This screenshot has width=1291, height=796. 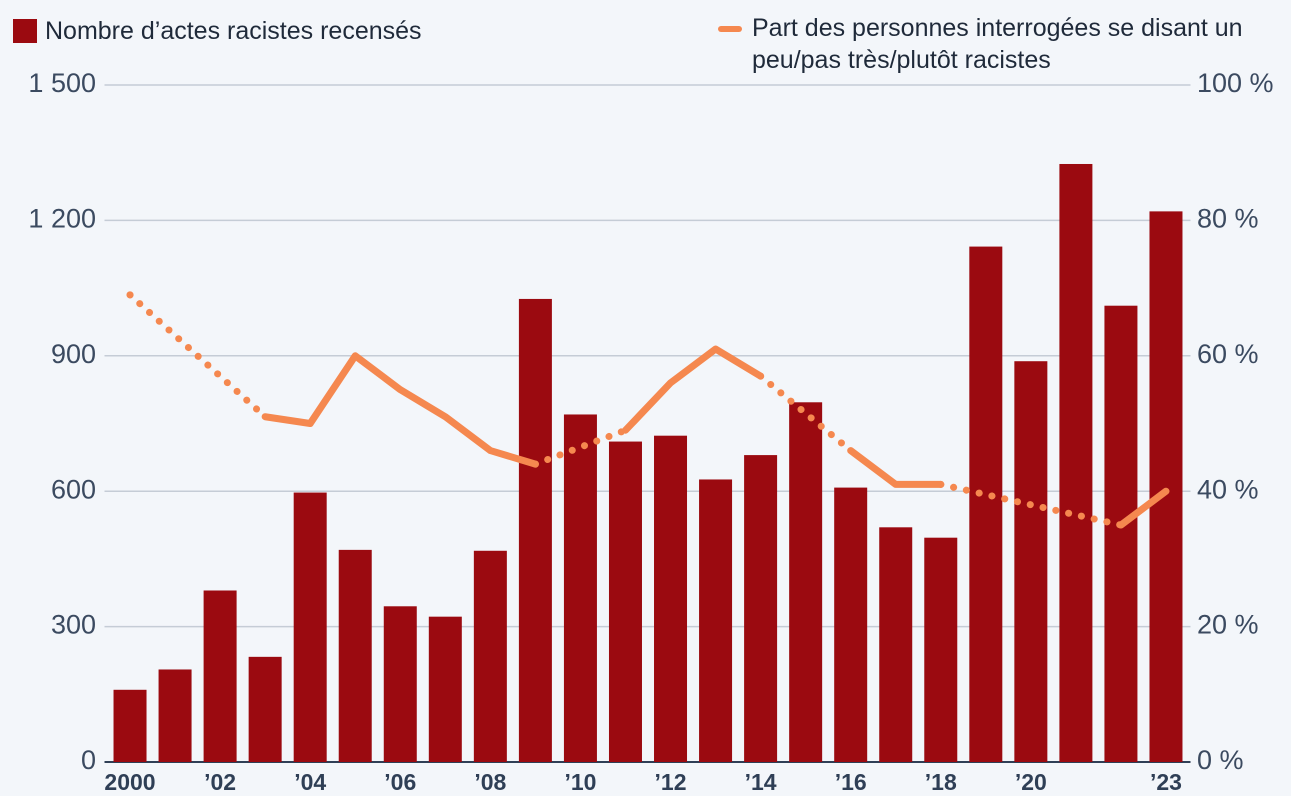 I want to click on y2-tick-label: 80 %, so click(x=1228, y=219).